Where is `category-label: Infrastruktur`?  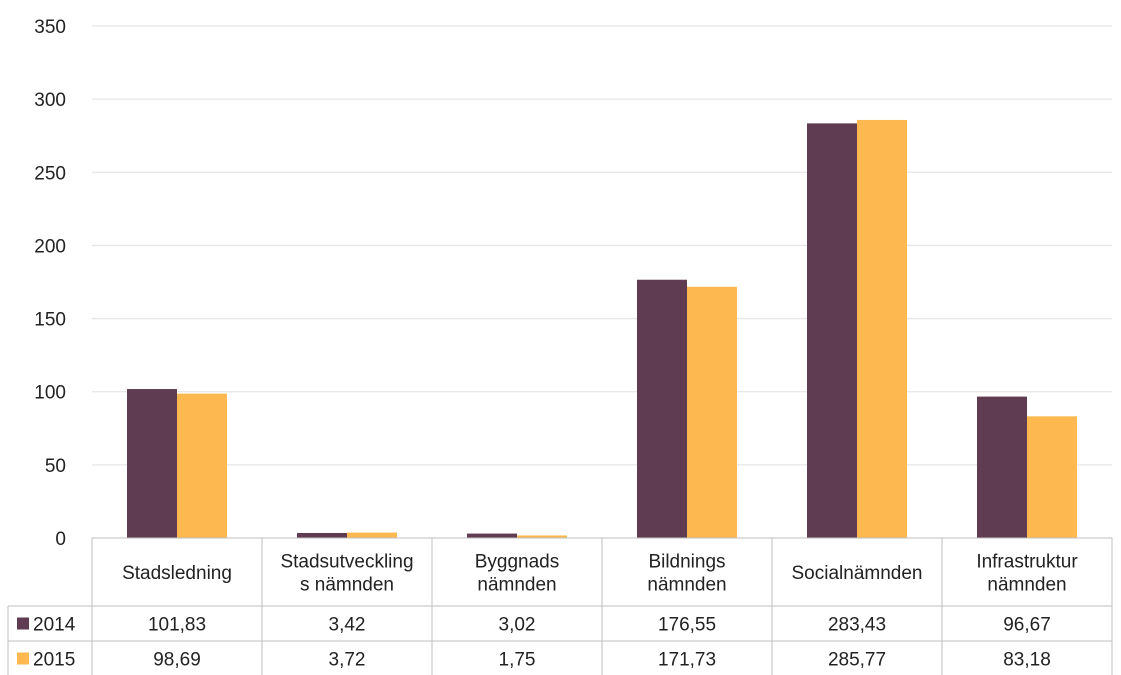 category-label: Infrastruktur is located at coordinates (1027, 562).